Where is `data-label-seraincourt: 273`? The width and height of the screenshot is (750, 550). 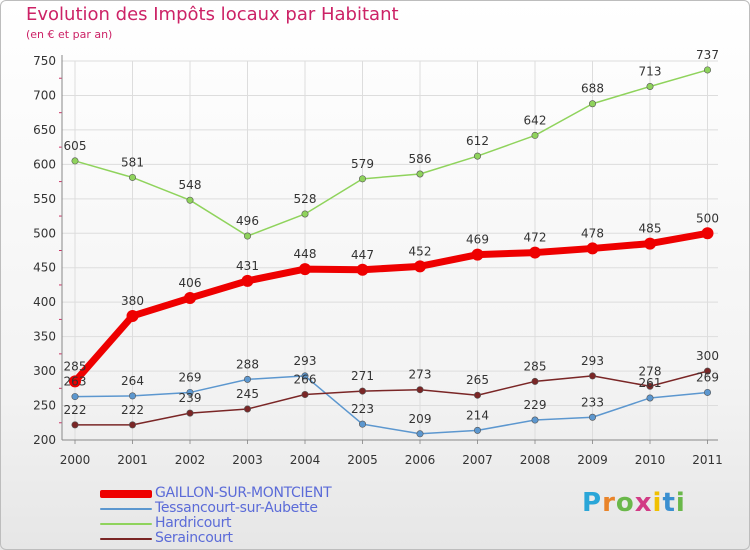 data-label-seraincourt: 273 is located at coordinates (420, 375).